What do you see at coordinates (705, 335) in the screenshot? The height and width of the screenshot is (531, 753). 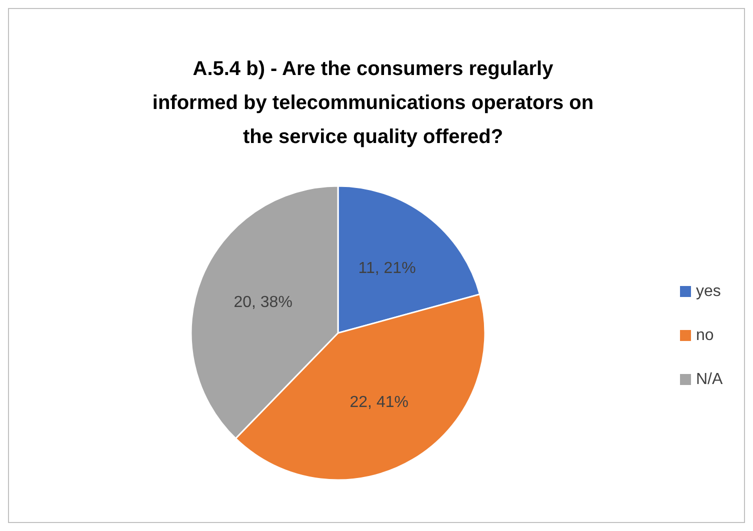 I see `legend-label: no` at bounding box center [705, 335].